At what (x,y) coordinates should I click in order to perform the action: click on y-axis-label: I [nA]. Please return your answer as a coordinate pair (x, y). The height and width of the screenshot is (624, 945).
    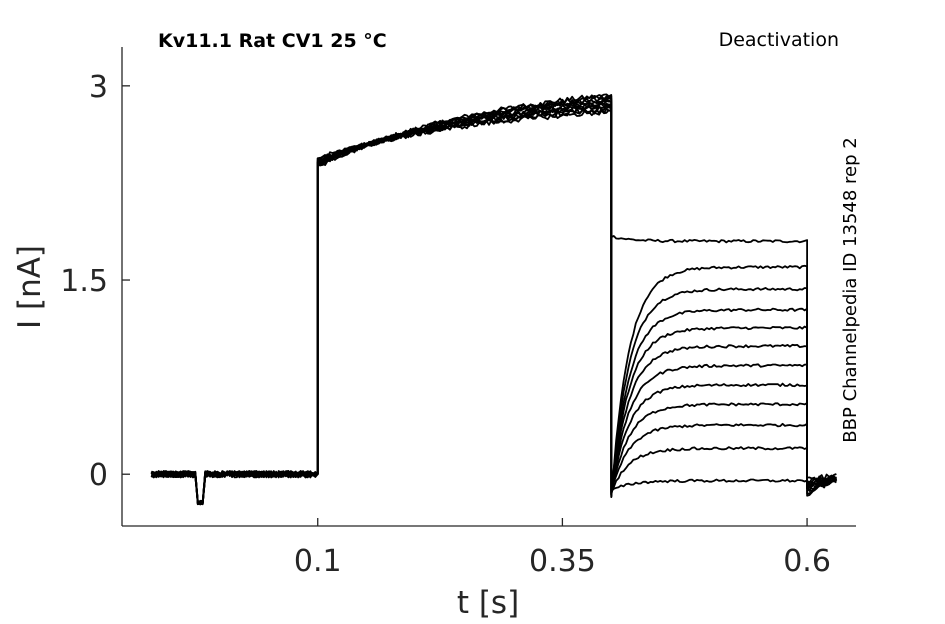
    Looking at the image, I should click on (30, 287).